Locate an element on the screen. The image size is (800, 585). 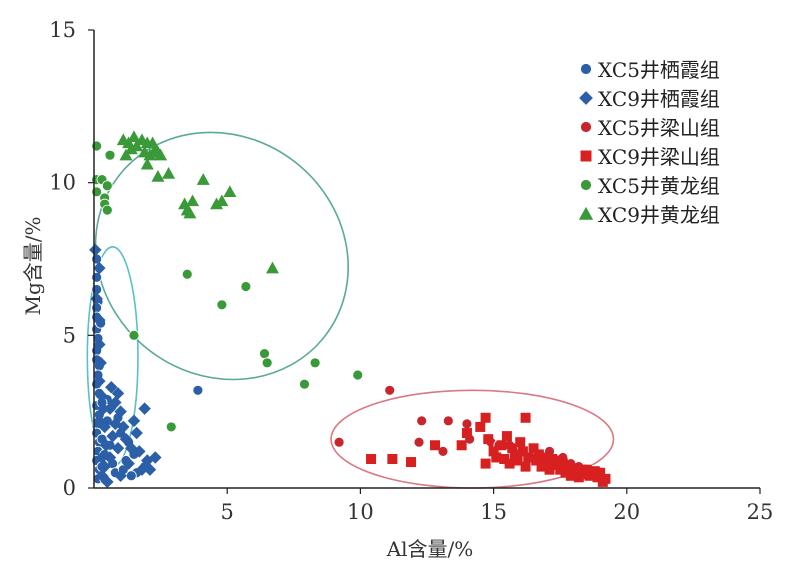
x-tick-label-2: 15 is located at coordinates (493, 512).